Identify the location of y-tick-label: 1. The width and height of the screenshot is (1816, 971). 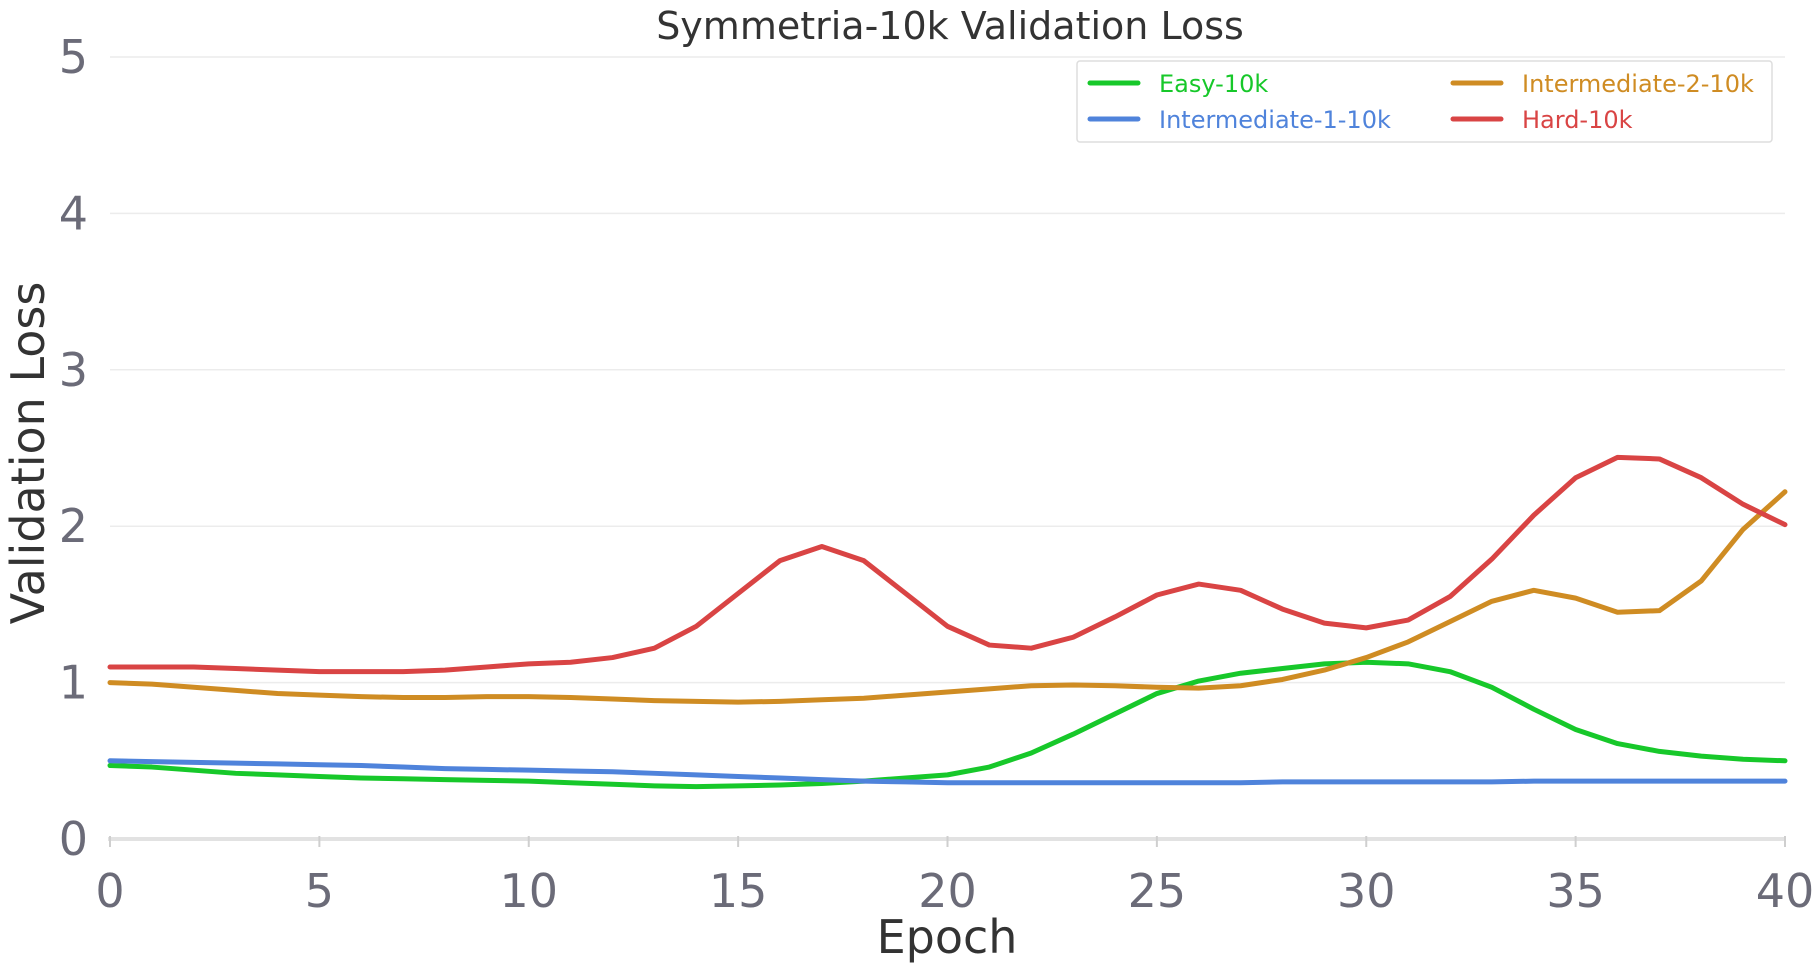
(73, 683).